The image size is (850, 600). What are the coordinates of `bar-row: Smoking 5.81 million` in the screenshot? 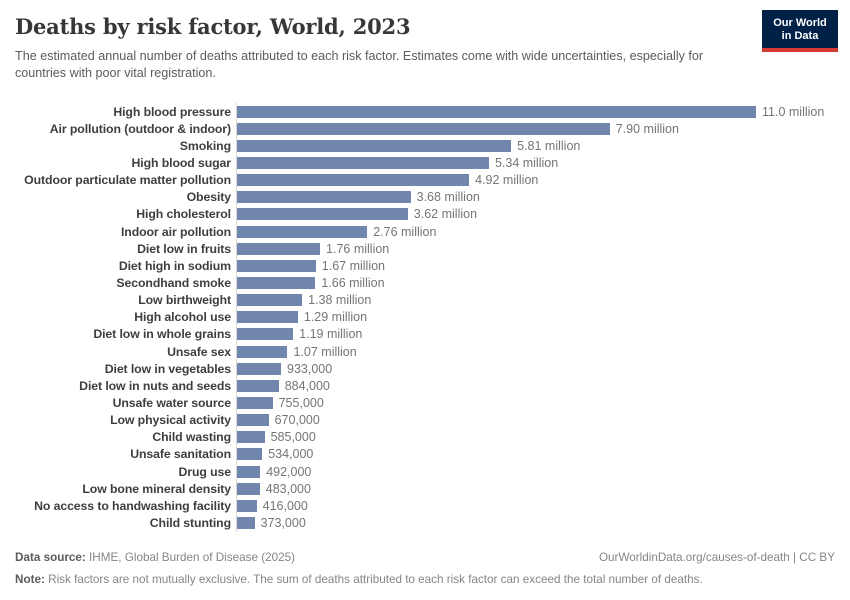 It's located at (432, 146).